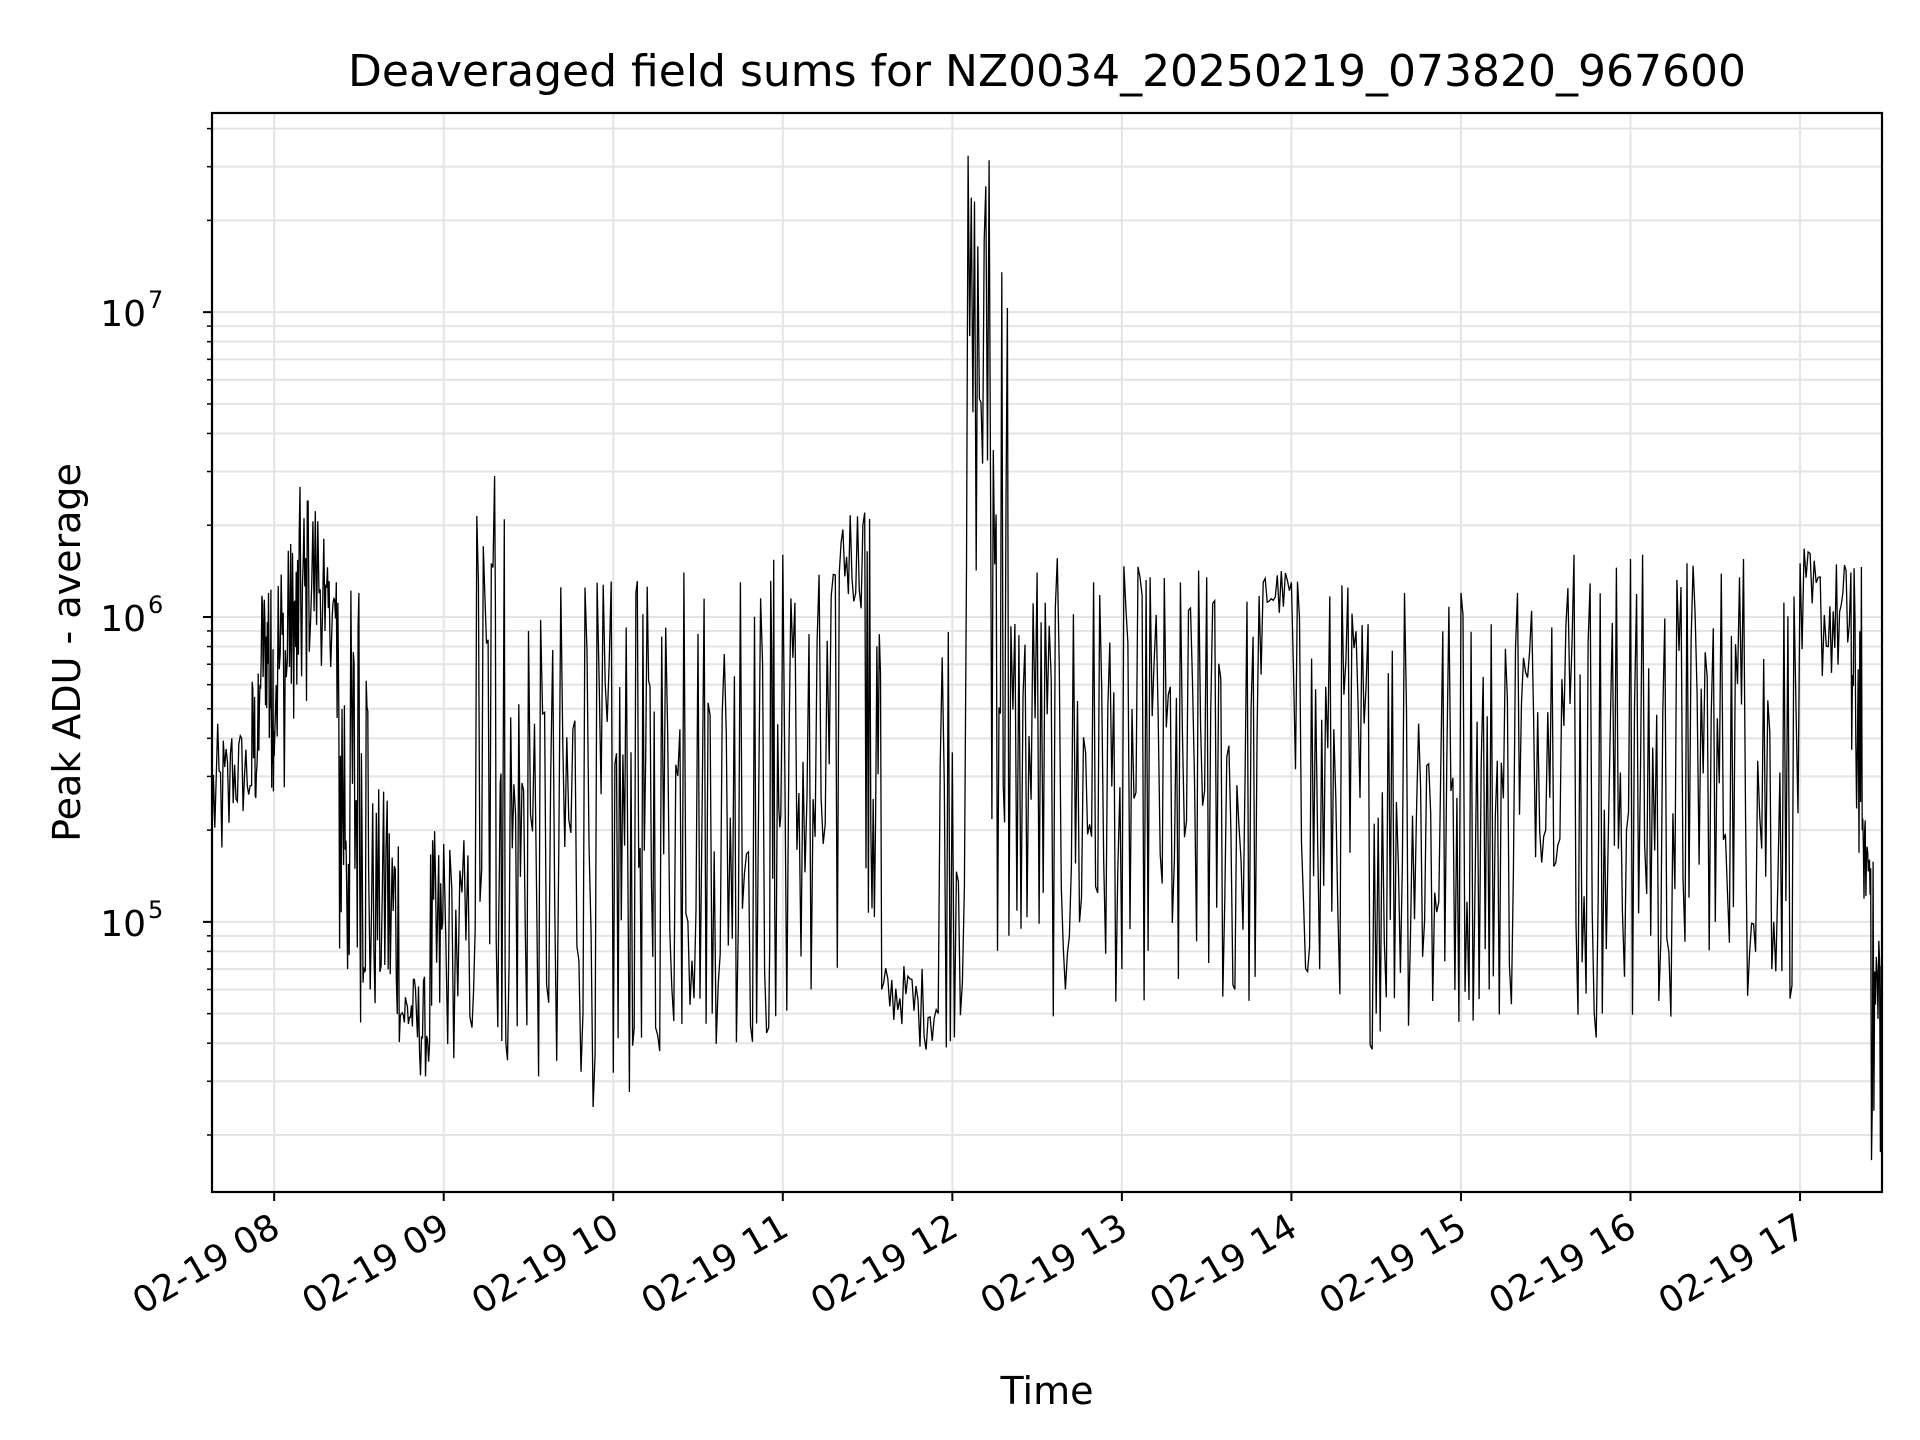 The height and width of the screenshot is (1440, 1920). Describe the element at coordinates (155, 910) in the screenshot. I see `y-tick-exponent: 5` at that location.